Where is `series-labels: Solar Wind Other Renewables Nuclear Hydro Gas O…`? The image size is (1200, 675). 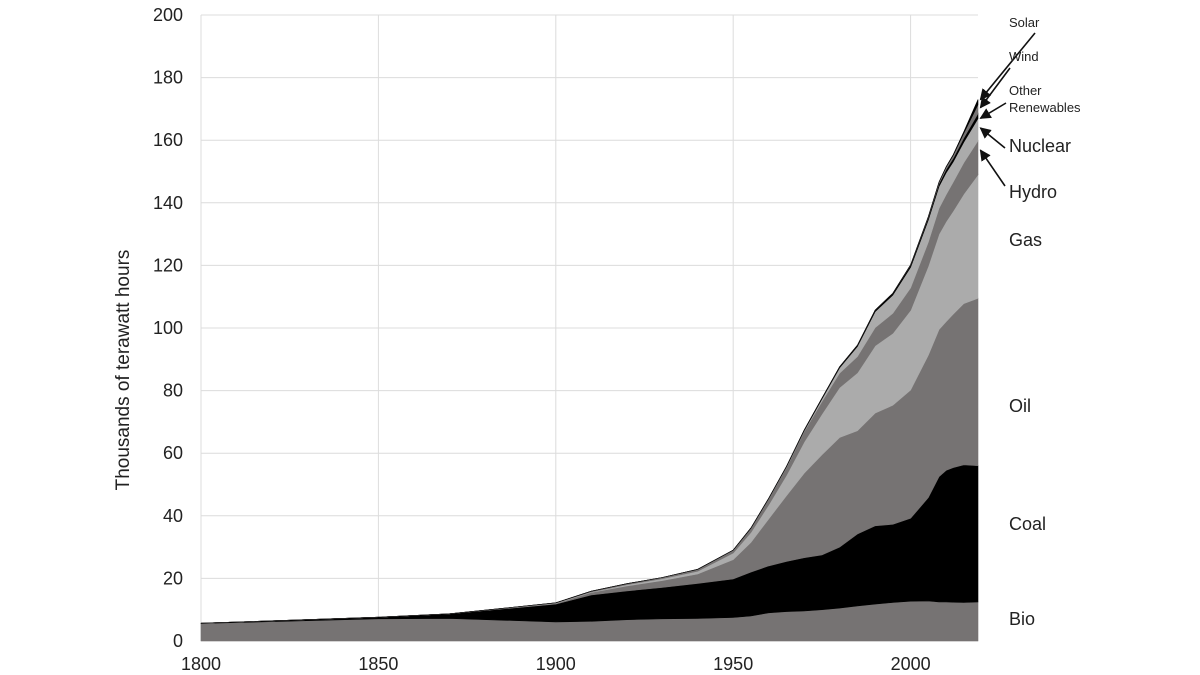 series-labels: Solar Wind Other Renewables Nuclear Hydro Gas O… is located at coordinates (1030, 322).